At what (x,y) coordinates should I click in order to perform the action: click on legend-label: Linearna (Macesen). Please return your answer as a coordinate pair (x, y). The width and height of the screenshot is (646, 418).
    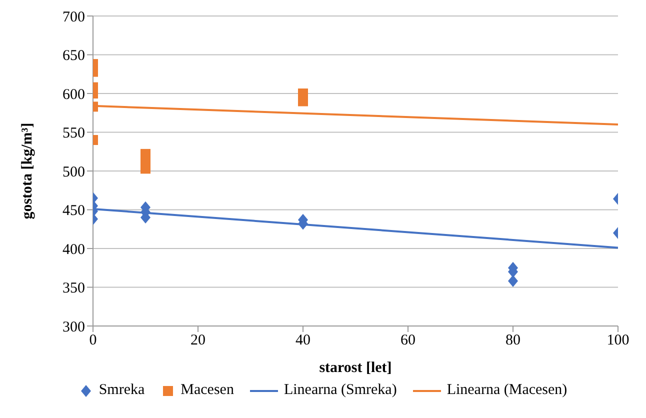
    Looking at the image, I should click on (507, 390).